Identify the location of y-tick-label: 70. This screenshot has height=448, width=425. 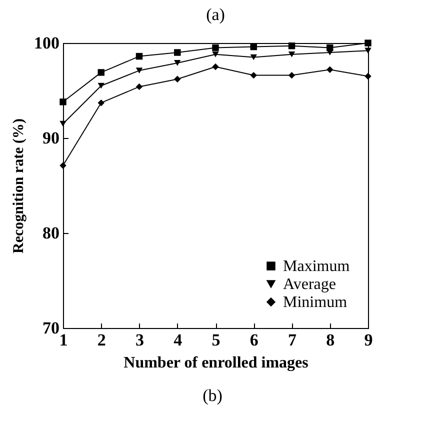
(51, 328).